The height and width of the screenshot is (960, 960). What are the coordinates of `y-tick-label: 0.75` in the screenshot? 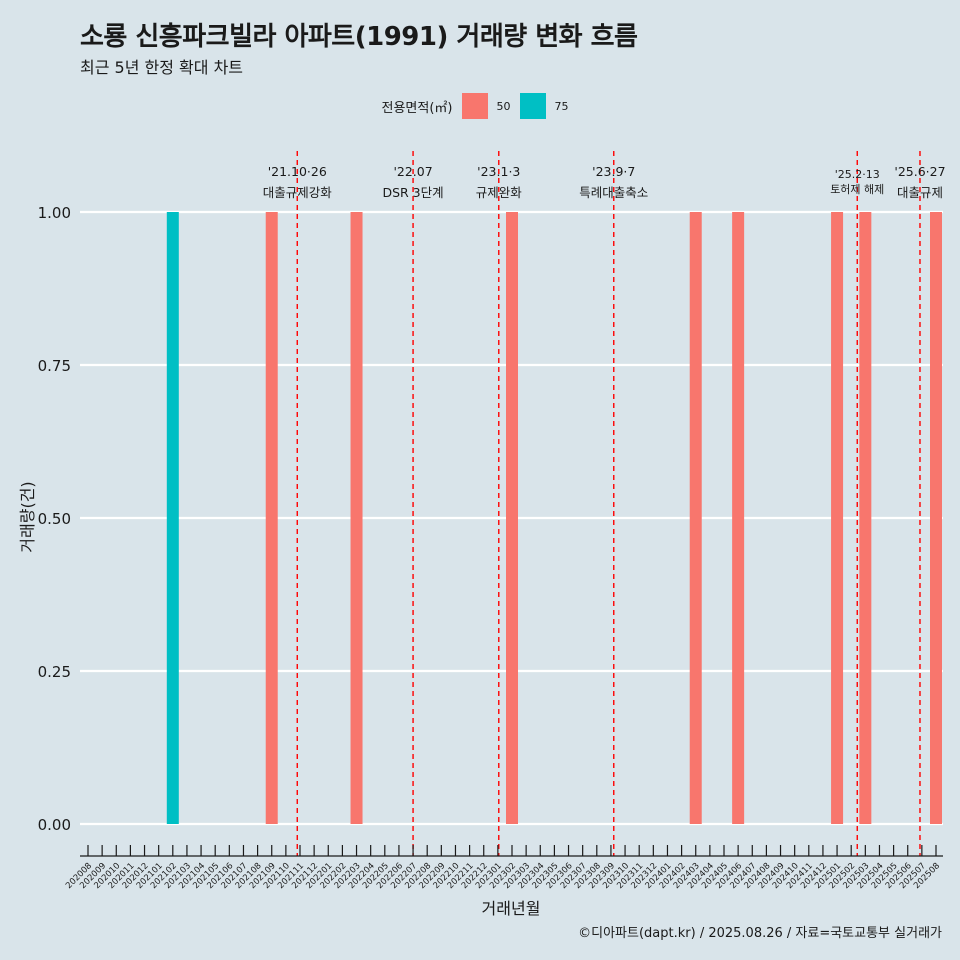 It's located at (54, 366).